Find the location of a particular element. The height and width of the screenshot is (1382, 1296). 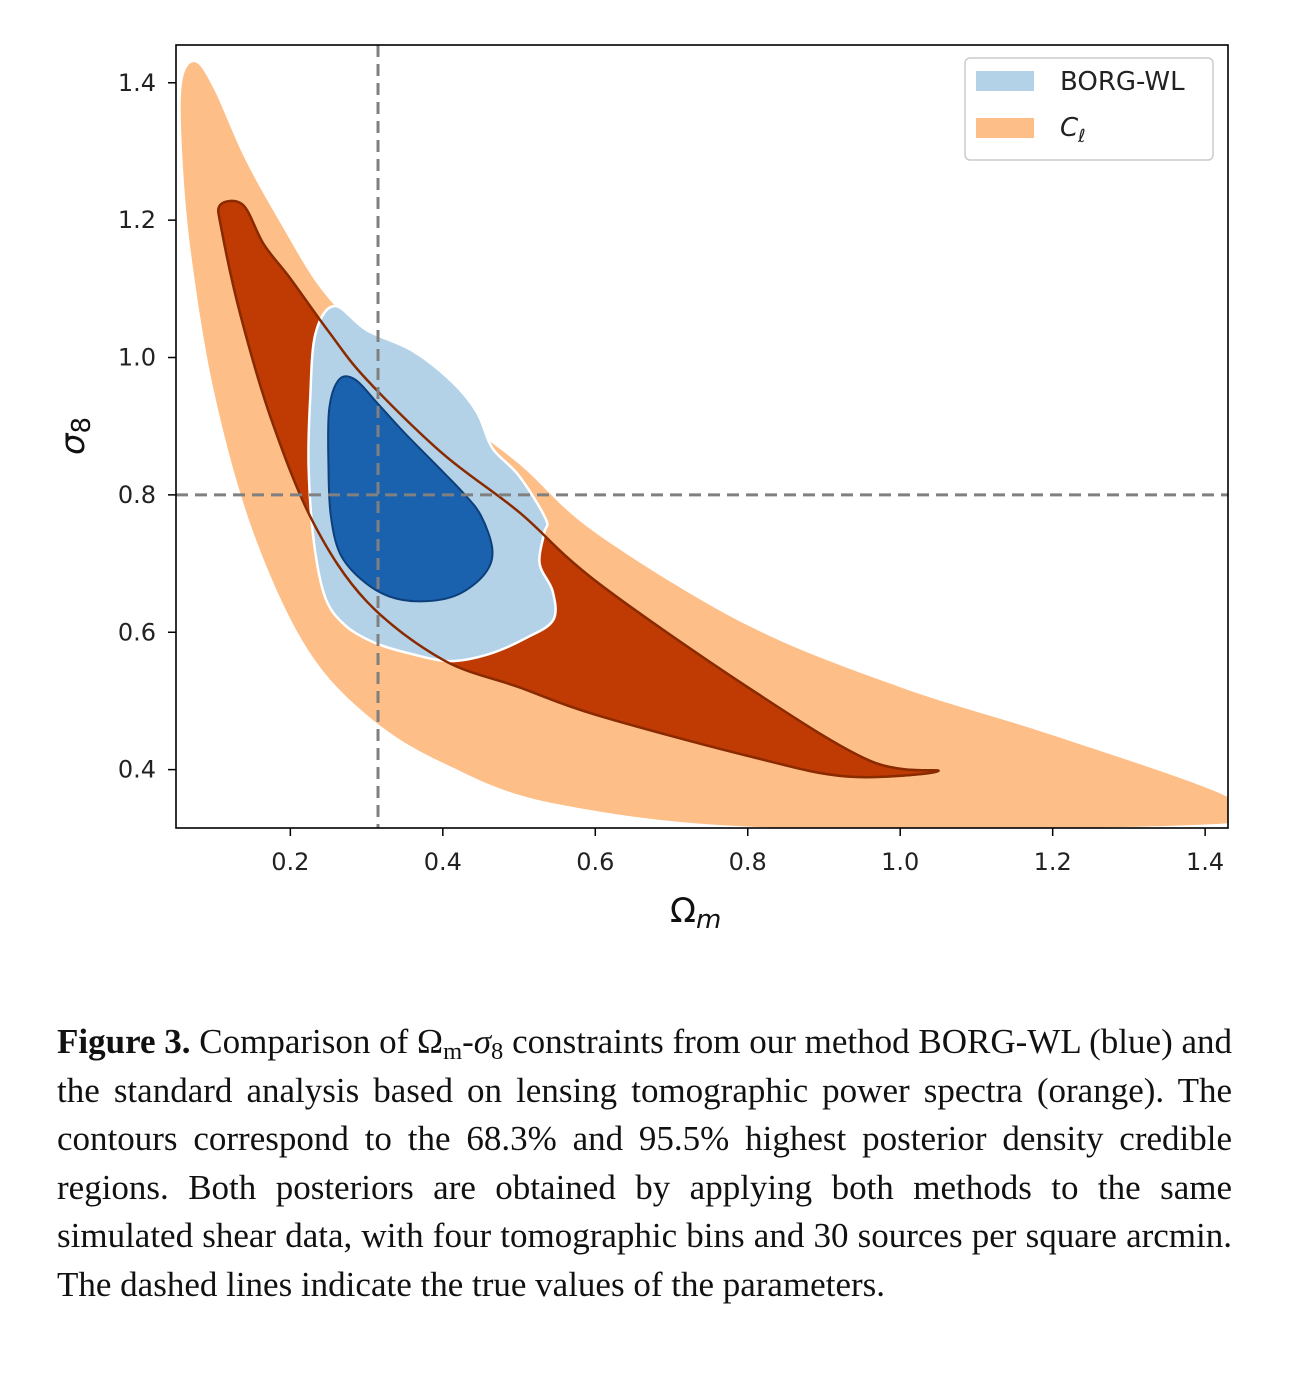

legend-swatch-cl is located at coordinates (1005, 128).